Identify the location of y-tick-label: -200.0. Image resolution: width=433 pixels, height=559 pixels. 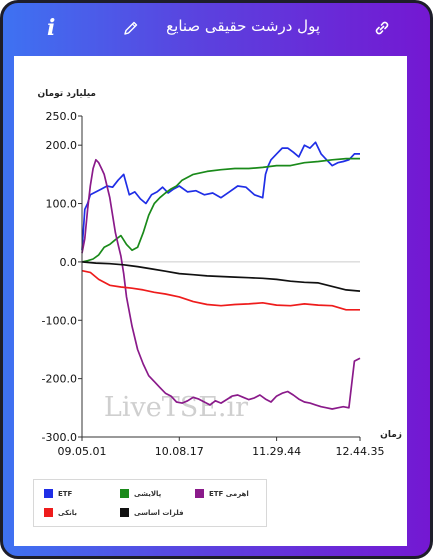
(59, 379).